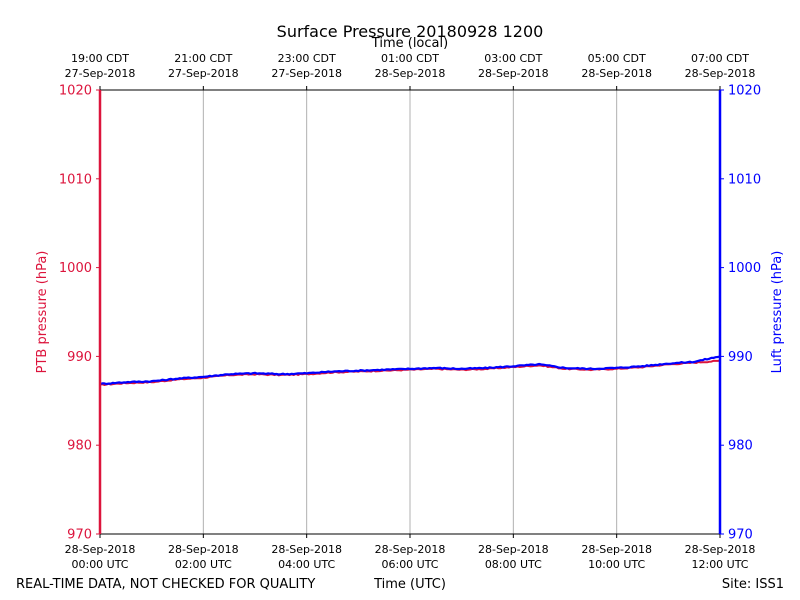 The height and width of the screenshot is (600, 800). What do you see at coordinates (75, 179) in the screenshot?
I see `left-tick-label: 1010` at bounding box center [75, 179].